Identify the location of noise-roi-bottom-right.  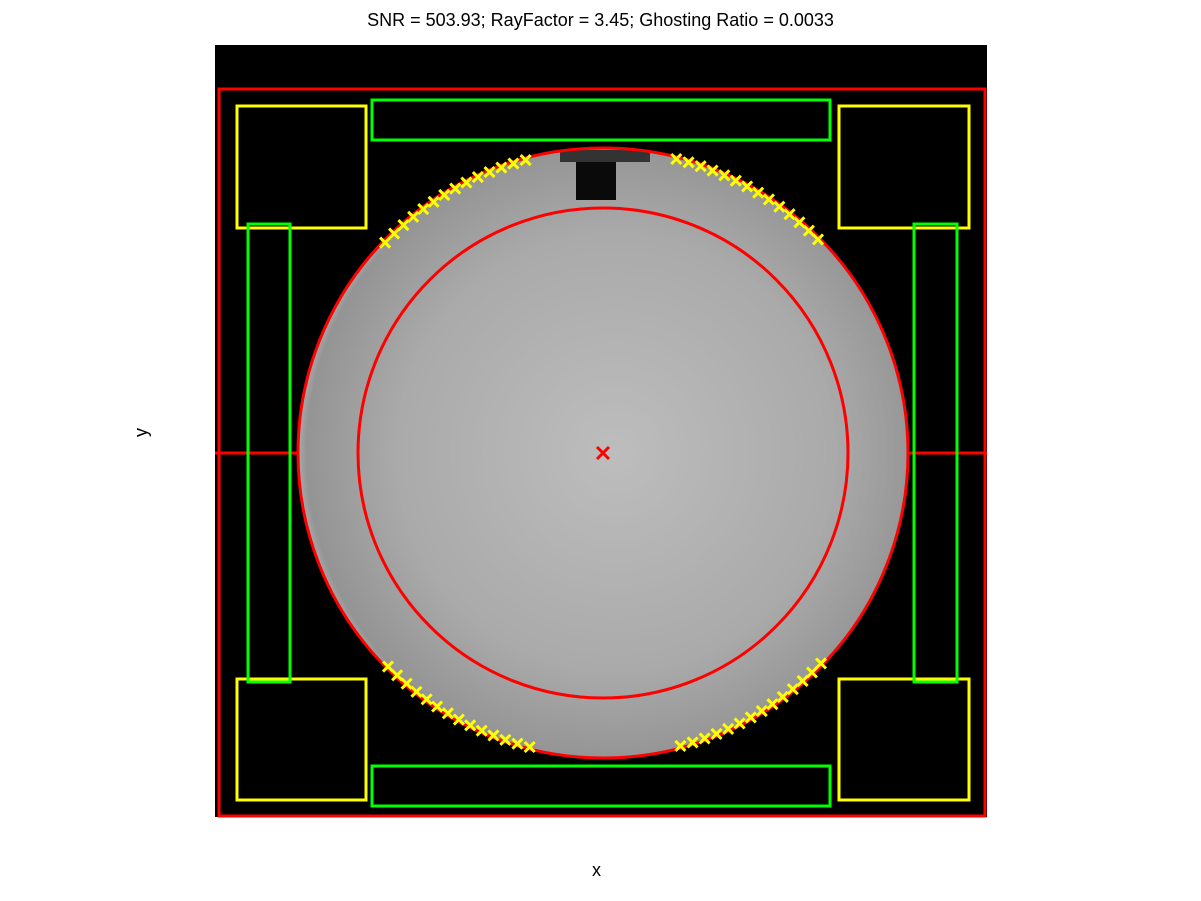
(904, 739).